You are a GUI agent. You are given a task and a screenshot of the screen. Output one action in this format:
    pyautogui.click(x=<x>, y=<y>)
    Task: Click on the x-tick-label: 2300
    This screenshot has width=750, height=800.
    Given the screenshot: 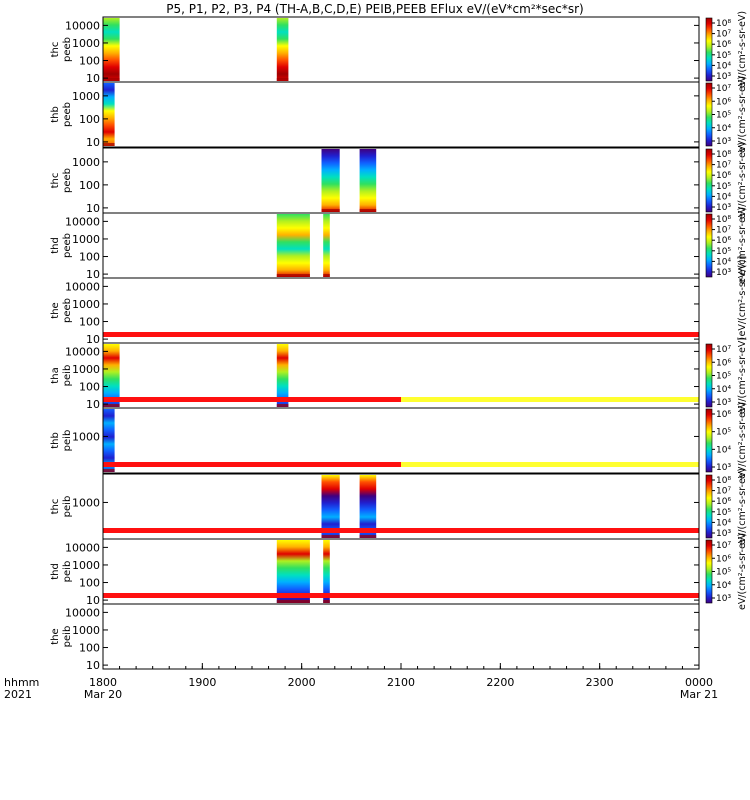 What is the action you would take?
    pyautogui.click(x=600, y=682)
    